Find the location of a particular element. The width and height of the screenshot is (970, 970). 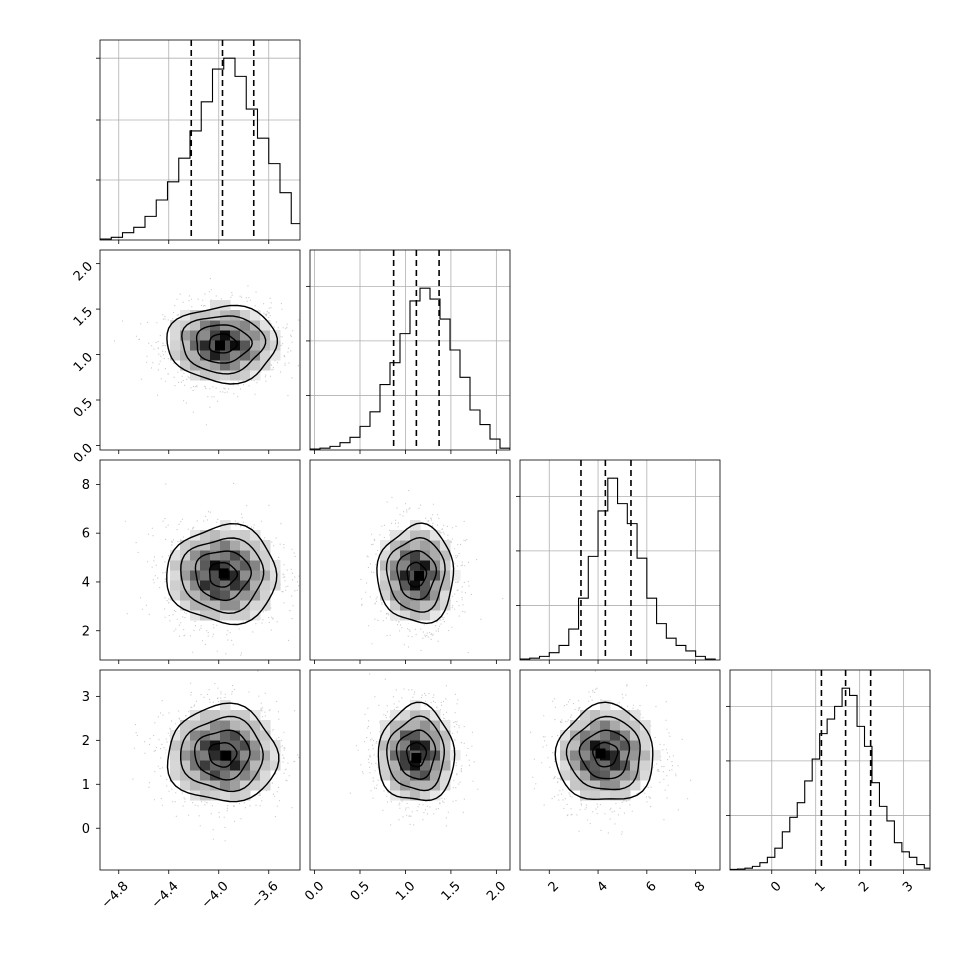

x-tick-label-col2: 6 is located at coordinates (651, 887).